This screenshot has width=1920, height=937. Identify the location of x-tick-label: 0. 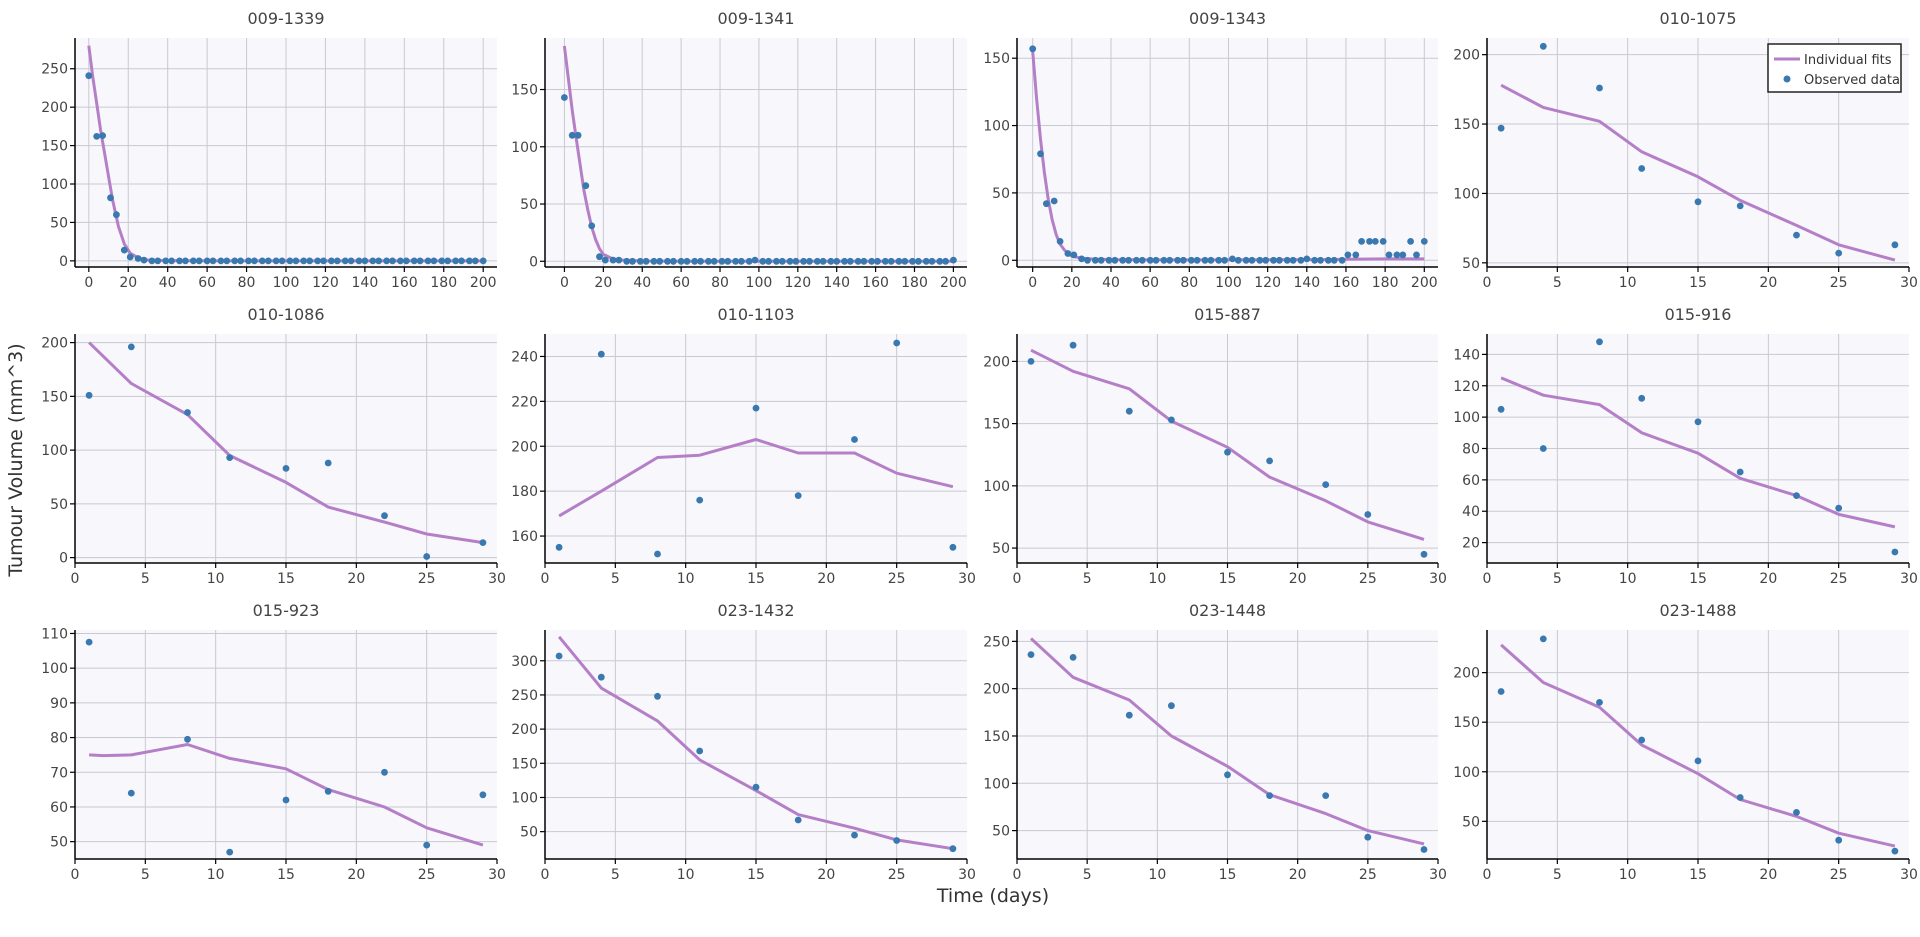
(564, 283).